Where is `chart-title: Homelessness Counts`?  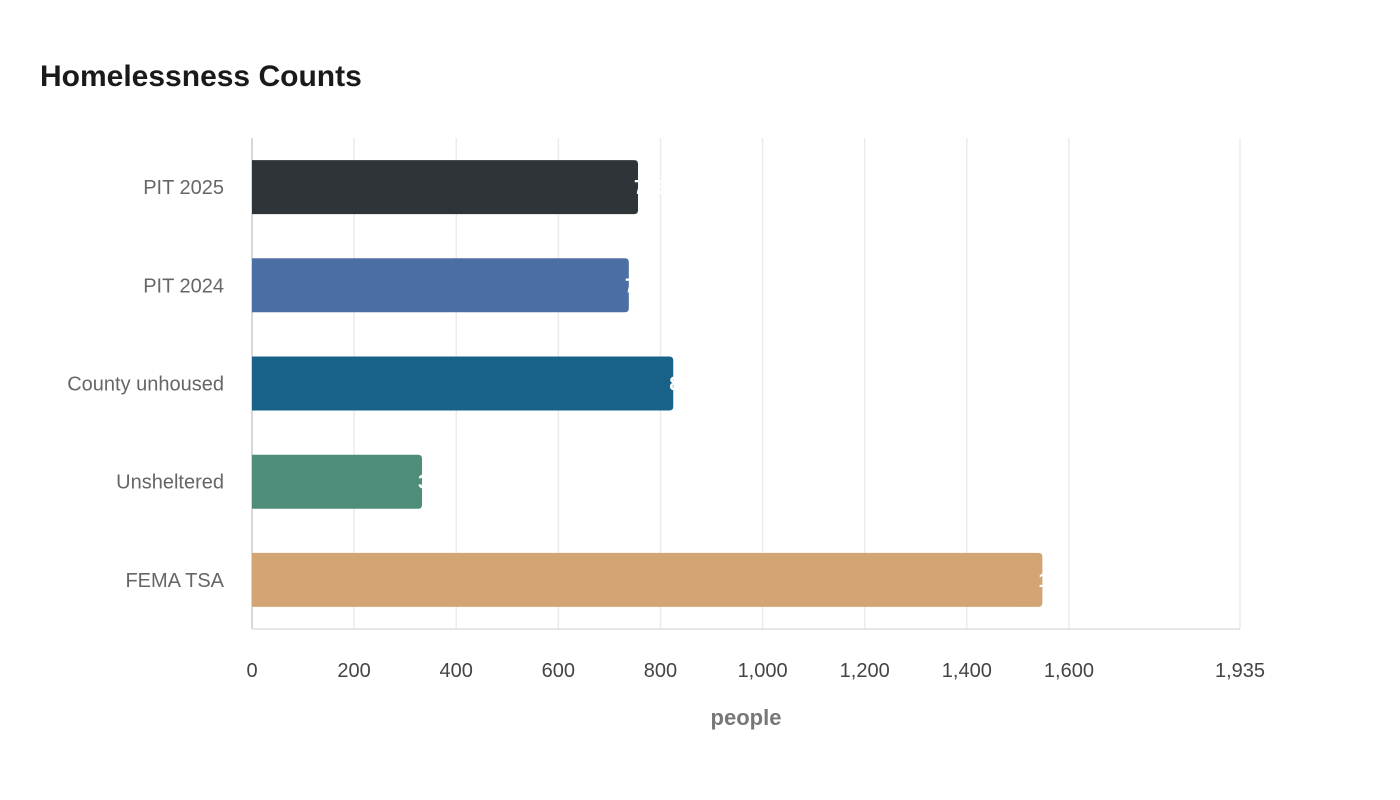 chart-title: Homelessness Counts is located at coordinates (201, 76).